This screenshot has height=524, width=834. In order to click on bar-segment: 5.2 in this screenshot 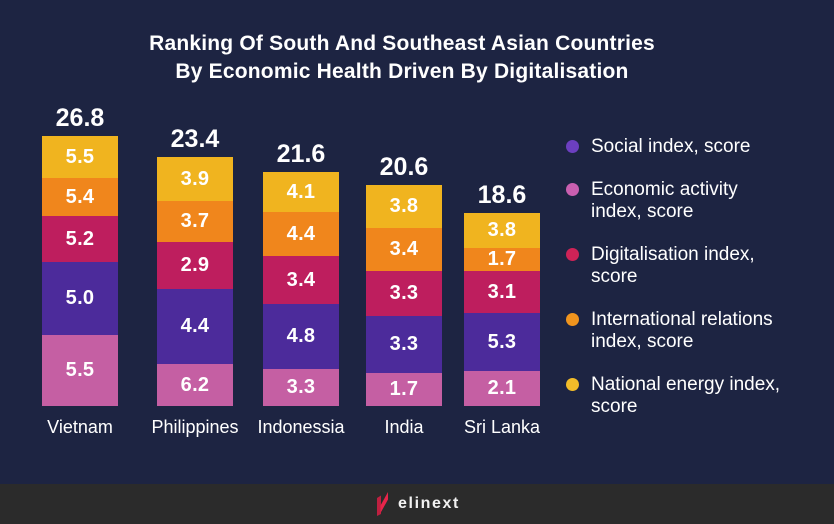, I will do `click(80, 239)`.